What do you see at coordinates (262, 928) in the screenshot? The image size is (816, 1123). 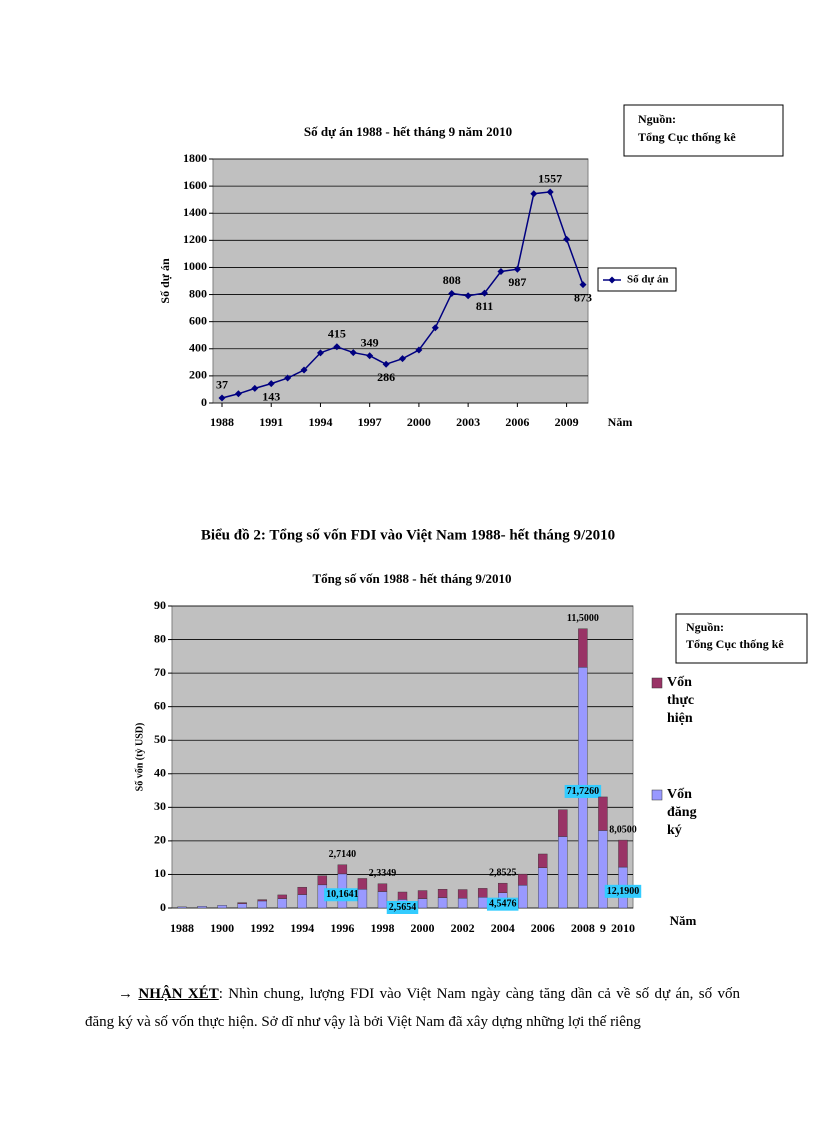 I see `x-tick-label: 1992` at bounding box center [262, 928].